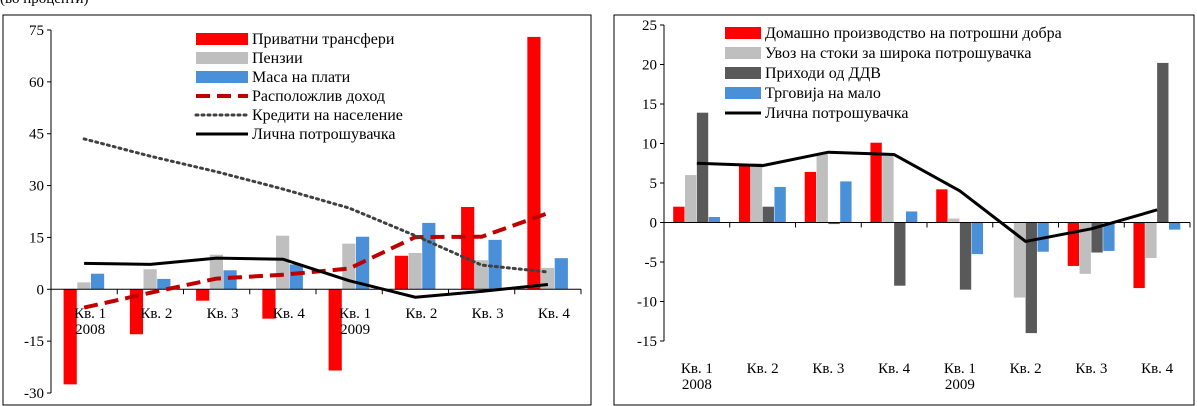 The image size is (1197, 406). Describe the element at coordinates (823, 93) in the screenshot. I see `legend-label: Трговија на мало` at that location.